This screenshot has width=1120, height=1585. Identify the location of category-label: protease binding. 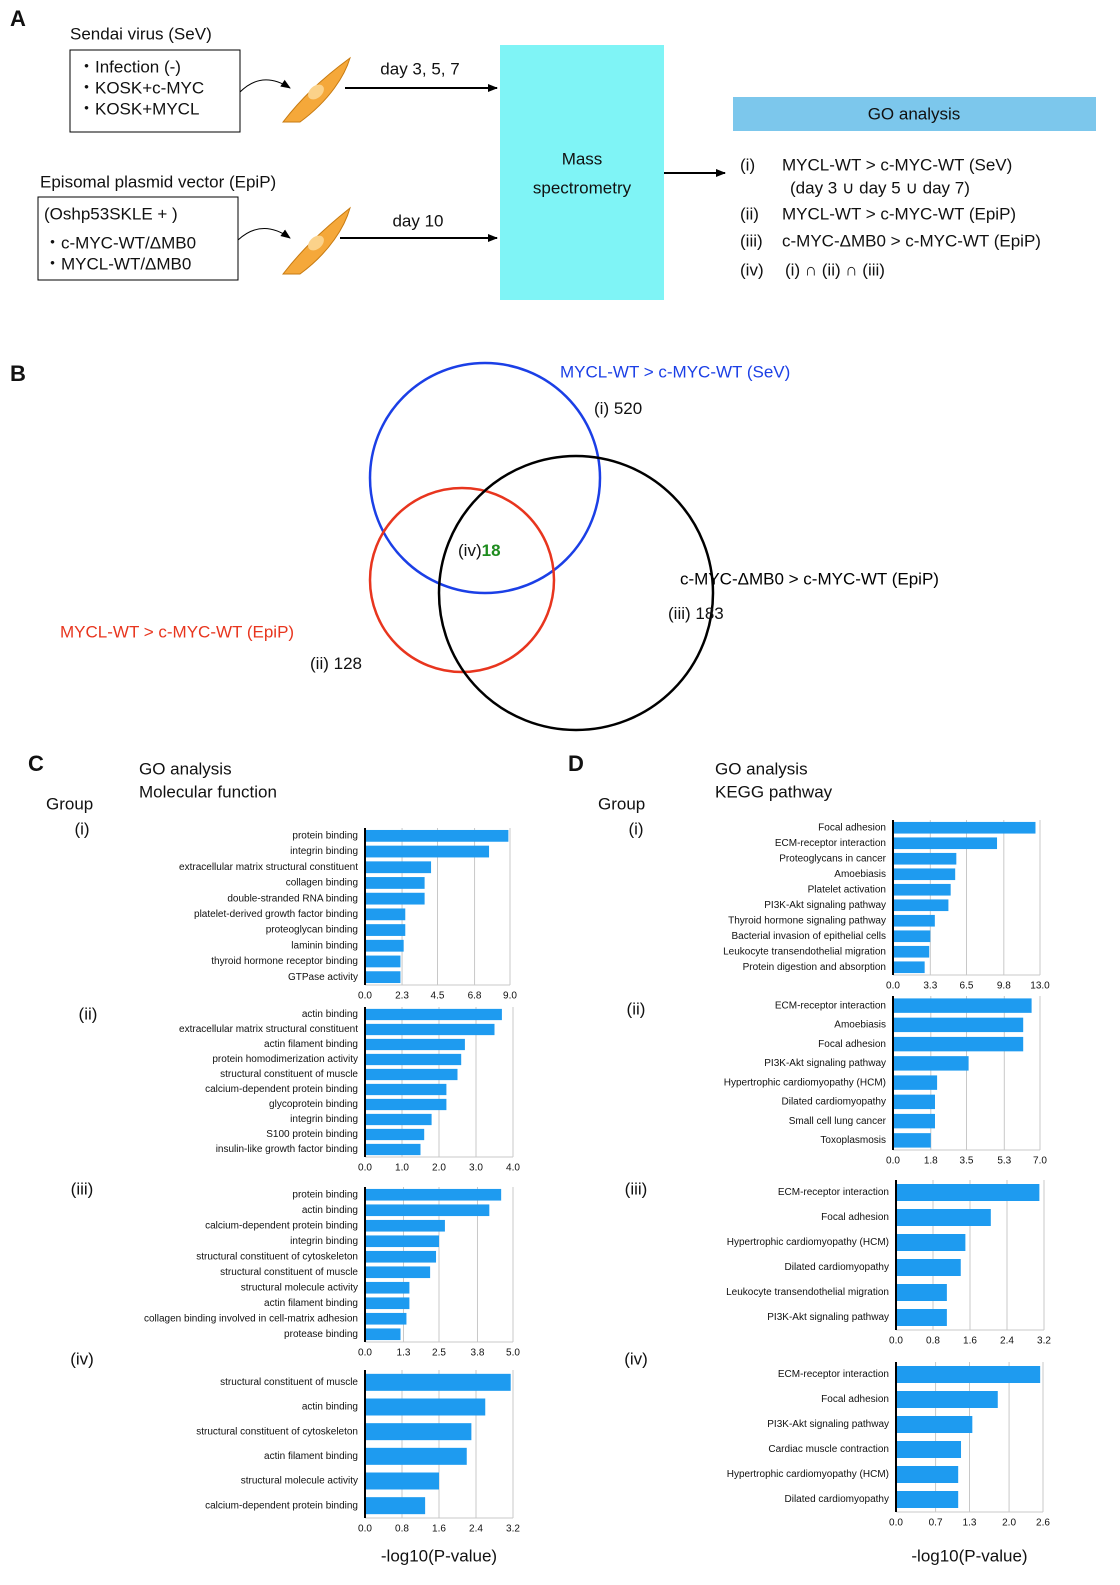
(321, 1334).